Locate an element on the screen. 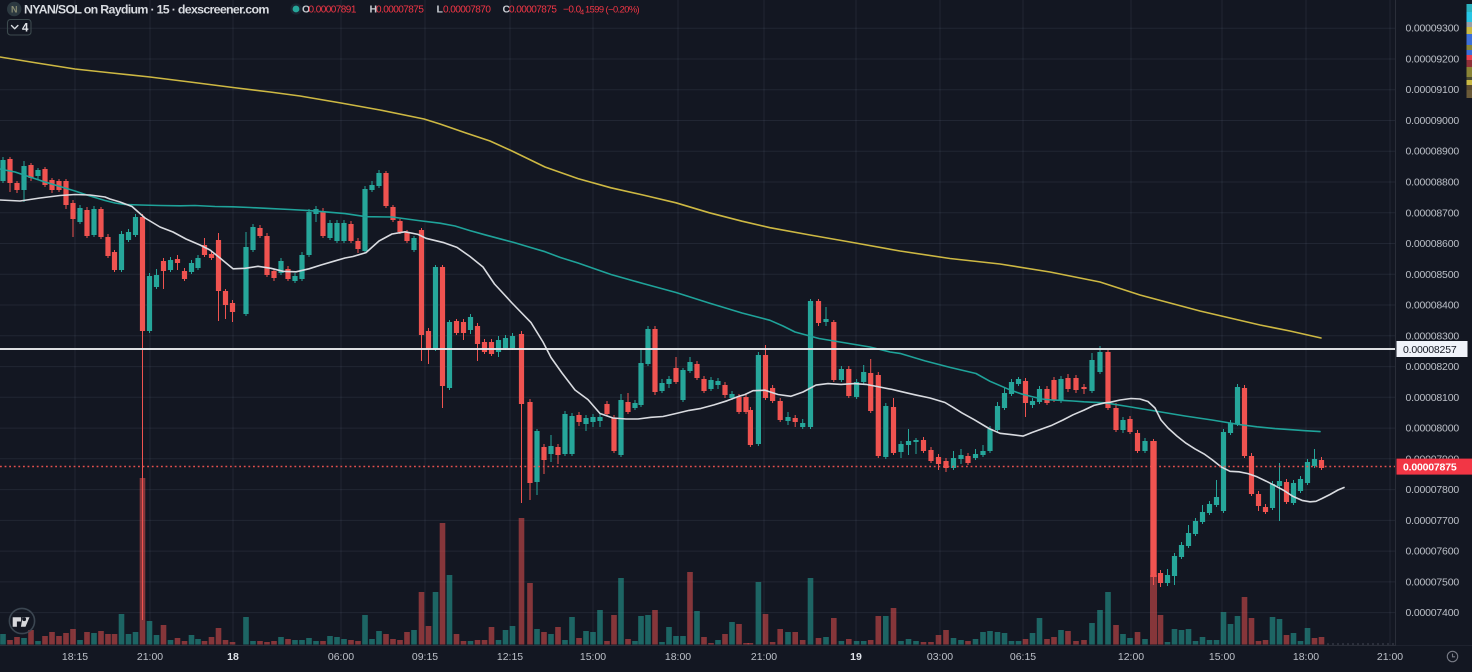  svg-text: C is located at coordinates (507, 10).